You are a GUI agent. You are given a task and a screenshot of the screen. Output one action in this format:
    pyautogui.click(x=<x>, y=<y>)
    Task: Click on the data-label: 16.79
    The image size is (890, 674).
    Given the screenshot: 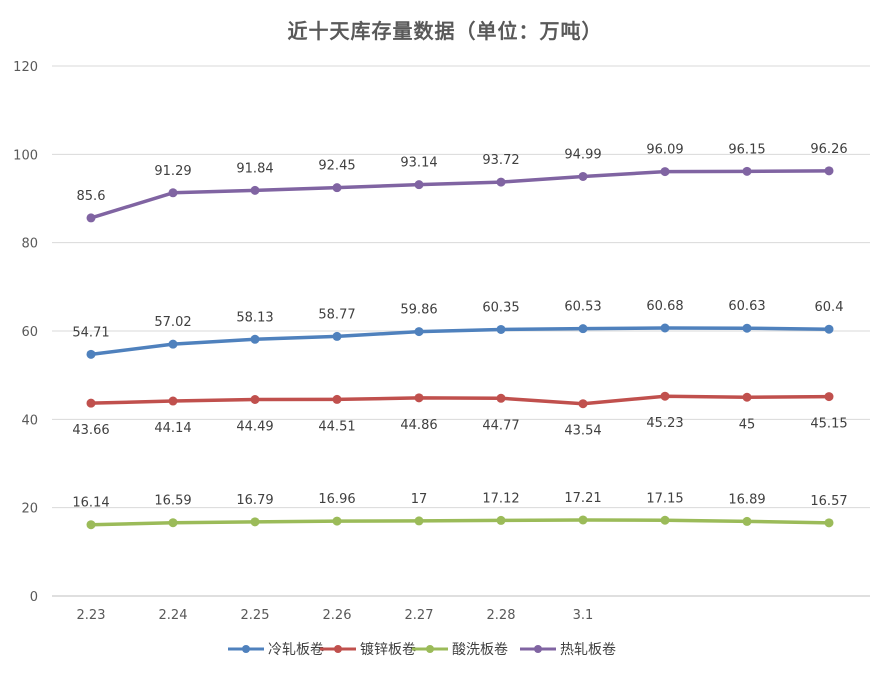 What is the action you would take?
    pyautogui.click(x=254, y=500)
    